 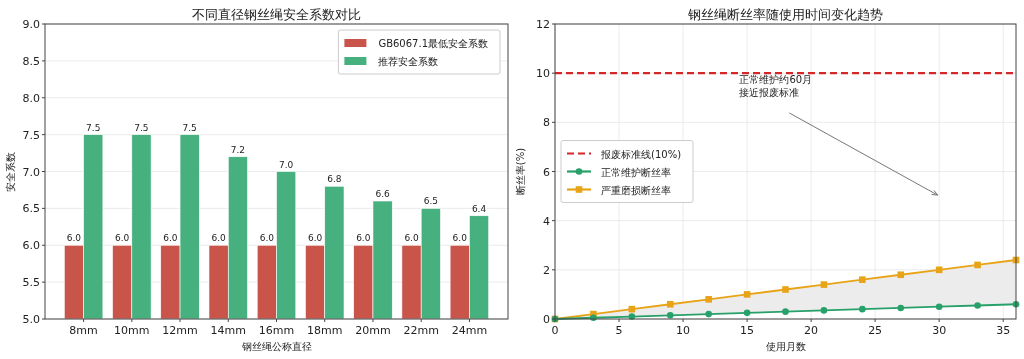 What do you see at coordinates (286, 164) in the screenshot?
I see `data-label: 7.0` at bounding box center [286, 164].